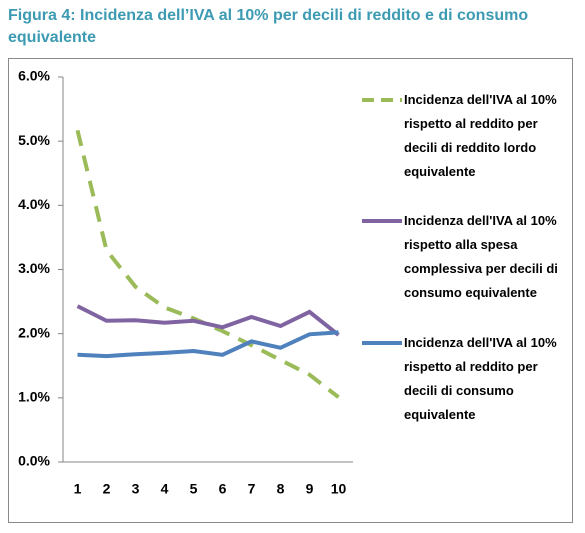  What do you see at coordinates (34, 397) in the screenshot?
I see `y-tick-label: 1.0%` at bounding box center [34, 397].